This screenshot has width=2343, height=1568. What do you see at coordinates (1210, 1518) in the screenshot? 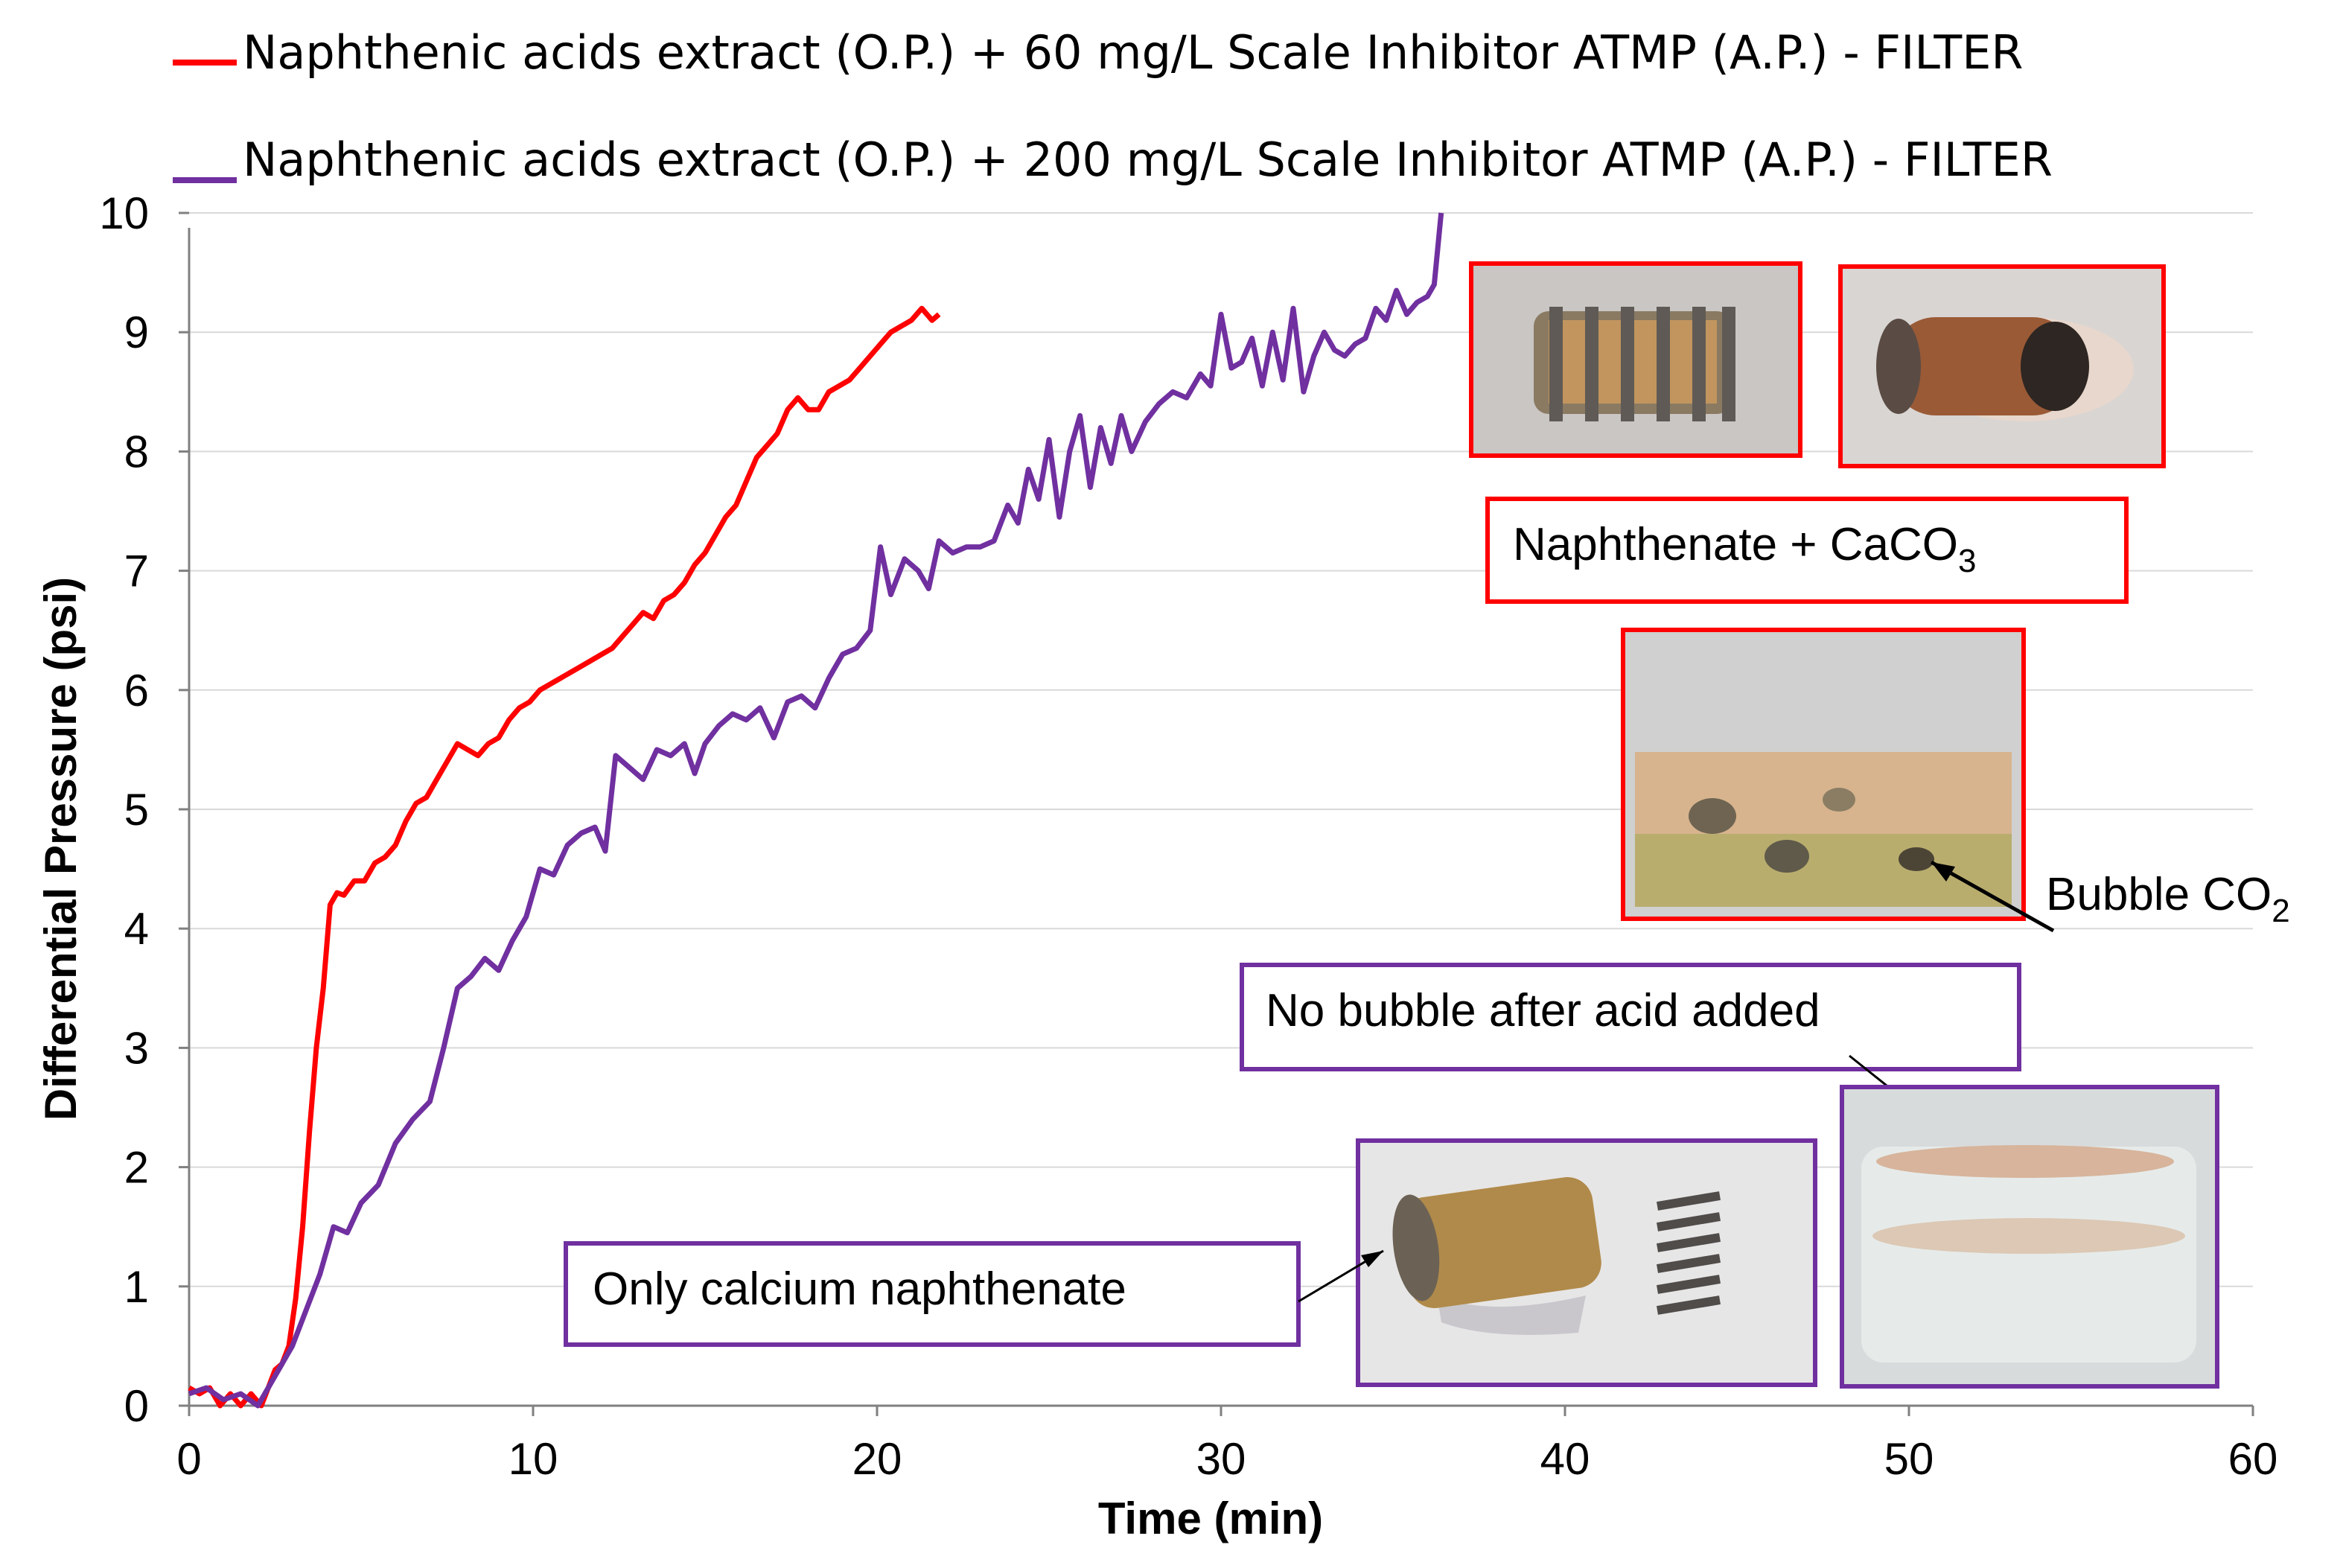
I see `x-axis-title: Time (min)` at bounding box center [1210, 1518].